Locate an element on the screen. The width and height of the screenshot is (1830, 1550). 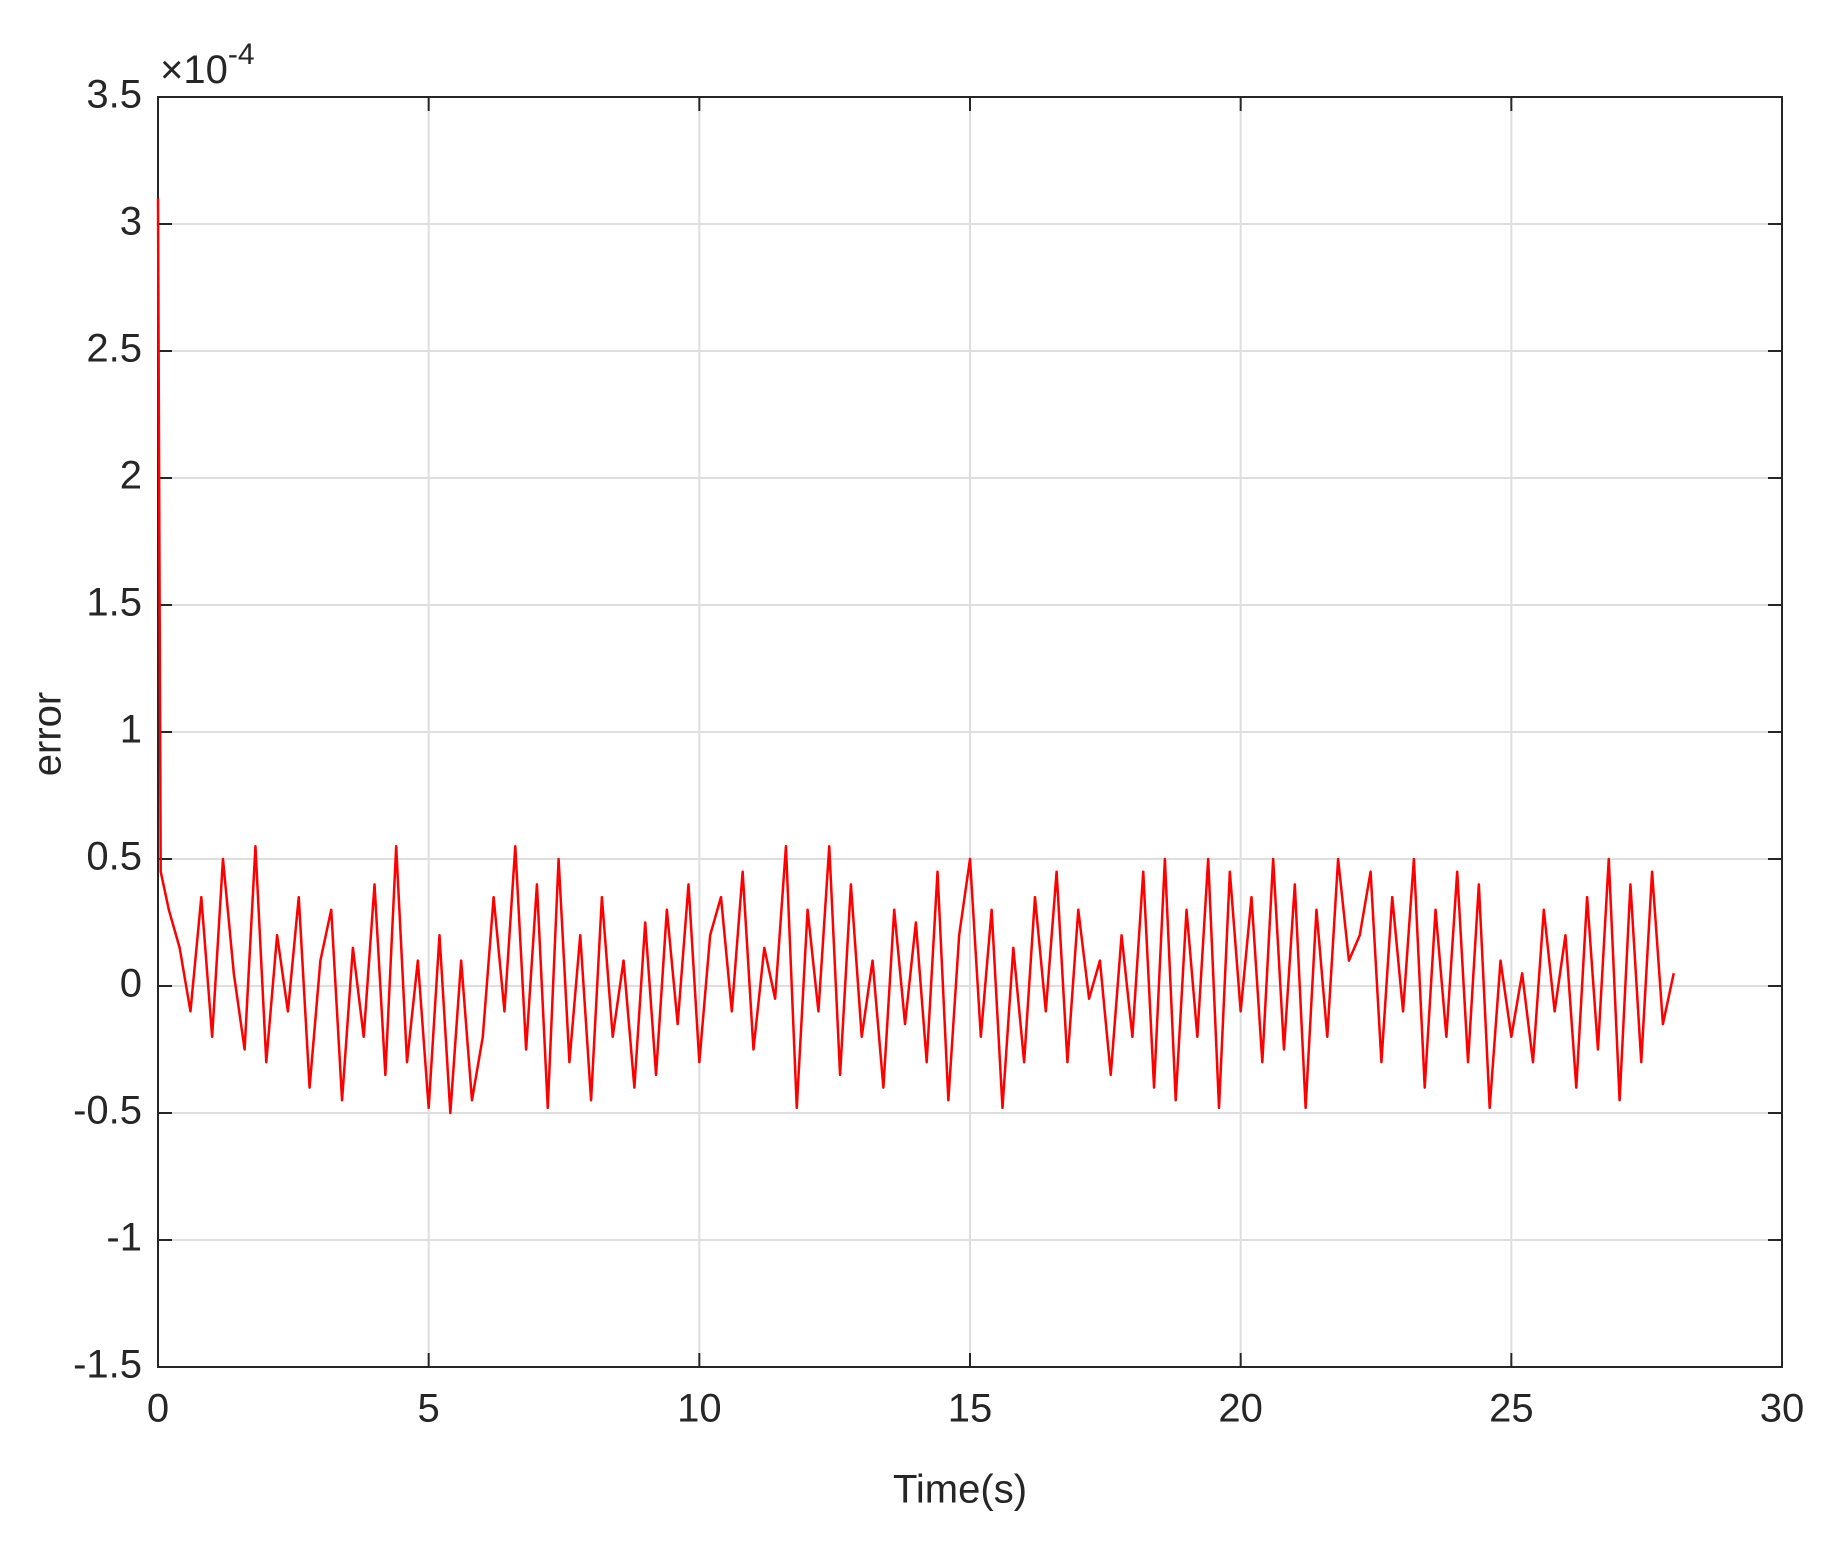
x-tick-label: 20 is located at coordinates (1240, 1409).